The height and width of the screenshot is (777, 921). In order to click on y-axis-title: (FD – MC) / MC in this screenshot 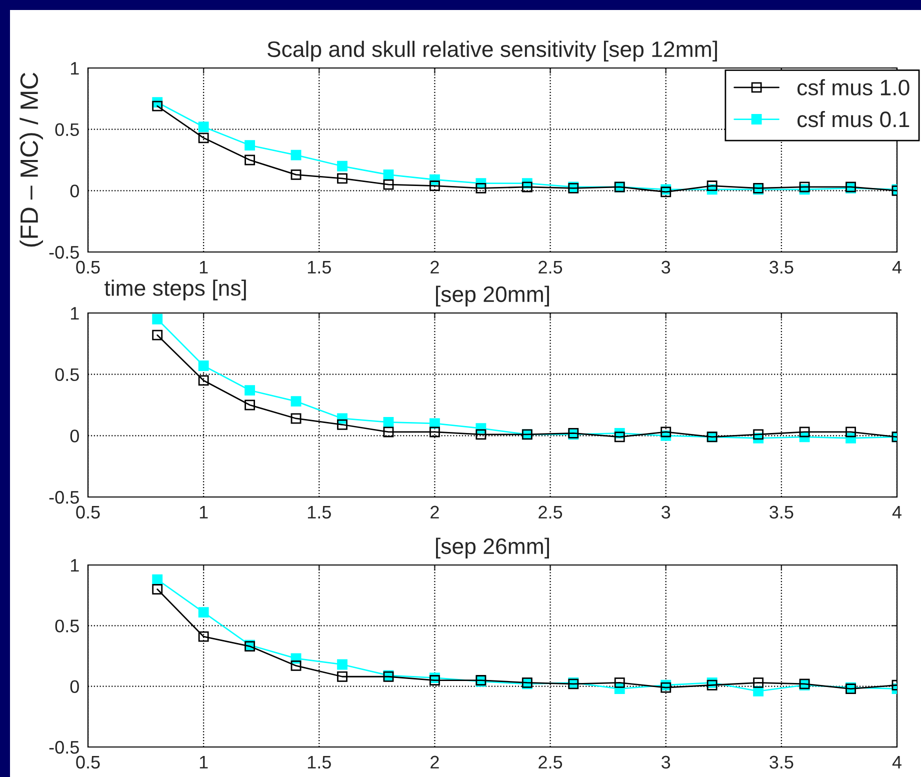, I will do `click(31, 159)`.